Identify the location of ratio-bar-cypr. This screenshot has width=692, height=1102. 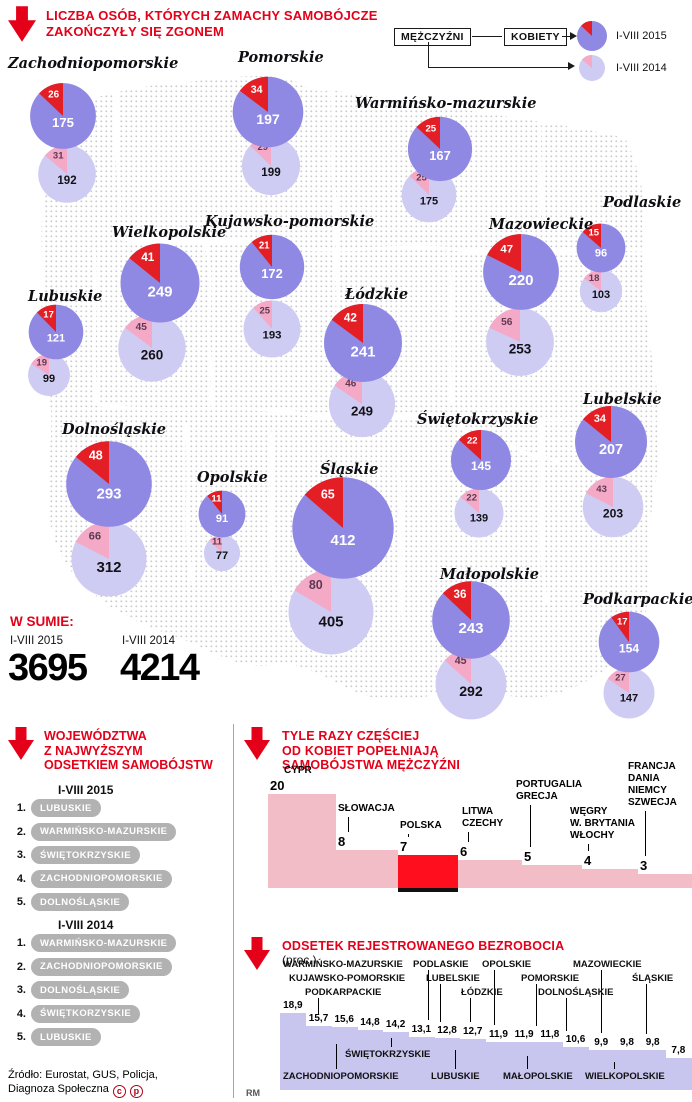
(302, 841).